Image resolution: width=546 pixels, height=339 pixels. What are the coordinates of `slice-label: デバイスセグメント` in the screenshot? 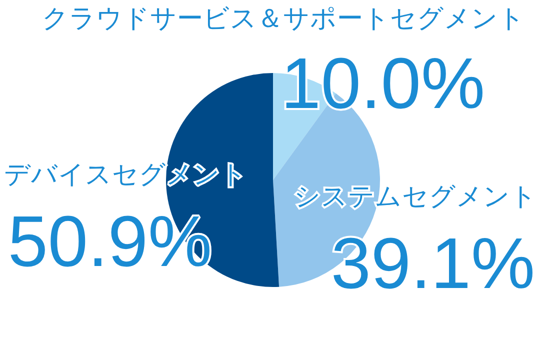 It's located at (125, 175).